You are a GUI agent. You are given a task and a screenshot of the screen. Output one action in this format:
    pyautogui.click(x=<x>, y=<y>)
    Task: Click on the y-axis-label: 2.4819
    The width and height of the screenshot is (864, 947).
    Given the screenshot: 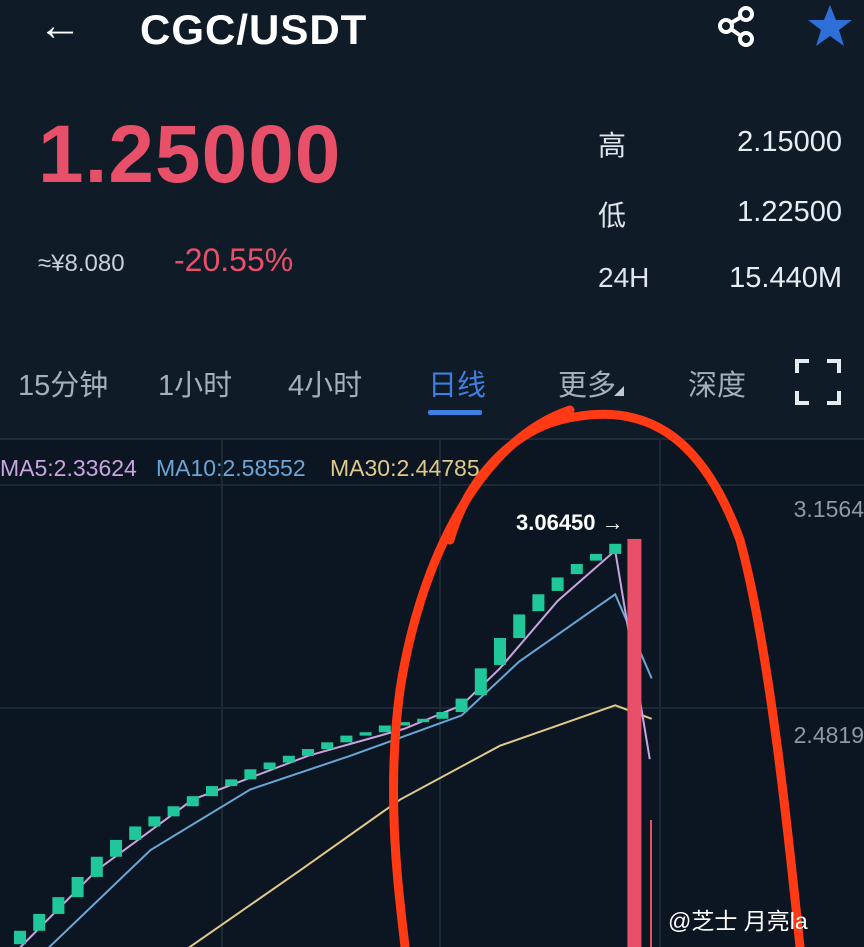 What is the action you would take?
    pyautogui.click(x=828, y=735)
    